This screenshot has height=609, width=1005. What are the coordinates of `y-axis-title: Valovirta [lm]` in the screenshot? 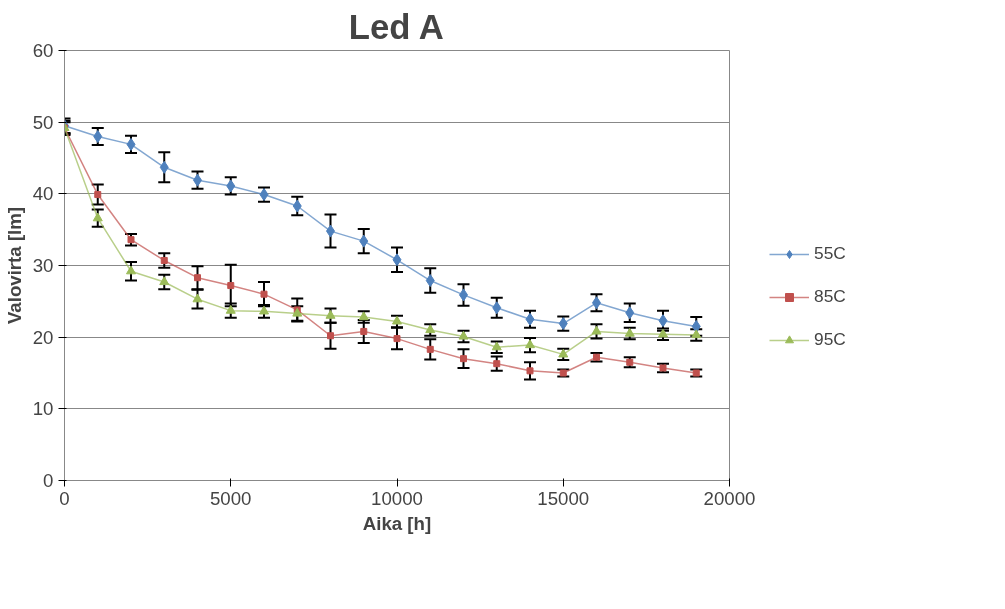 It's located at (14, 265).